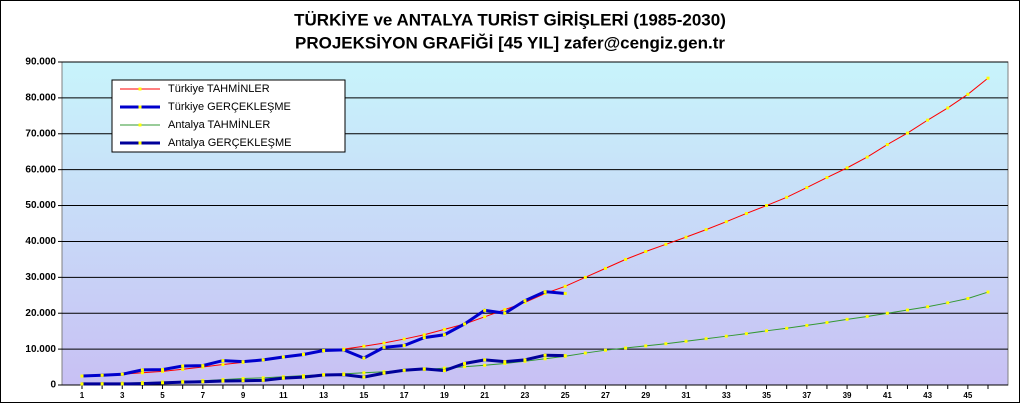 Image resolution: width=1020 pixels, height=403 pixels. Describe the element at coordinates (40, 277) in the screenshot. I see `y-tick-label: 30.000` at that location.